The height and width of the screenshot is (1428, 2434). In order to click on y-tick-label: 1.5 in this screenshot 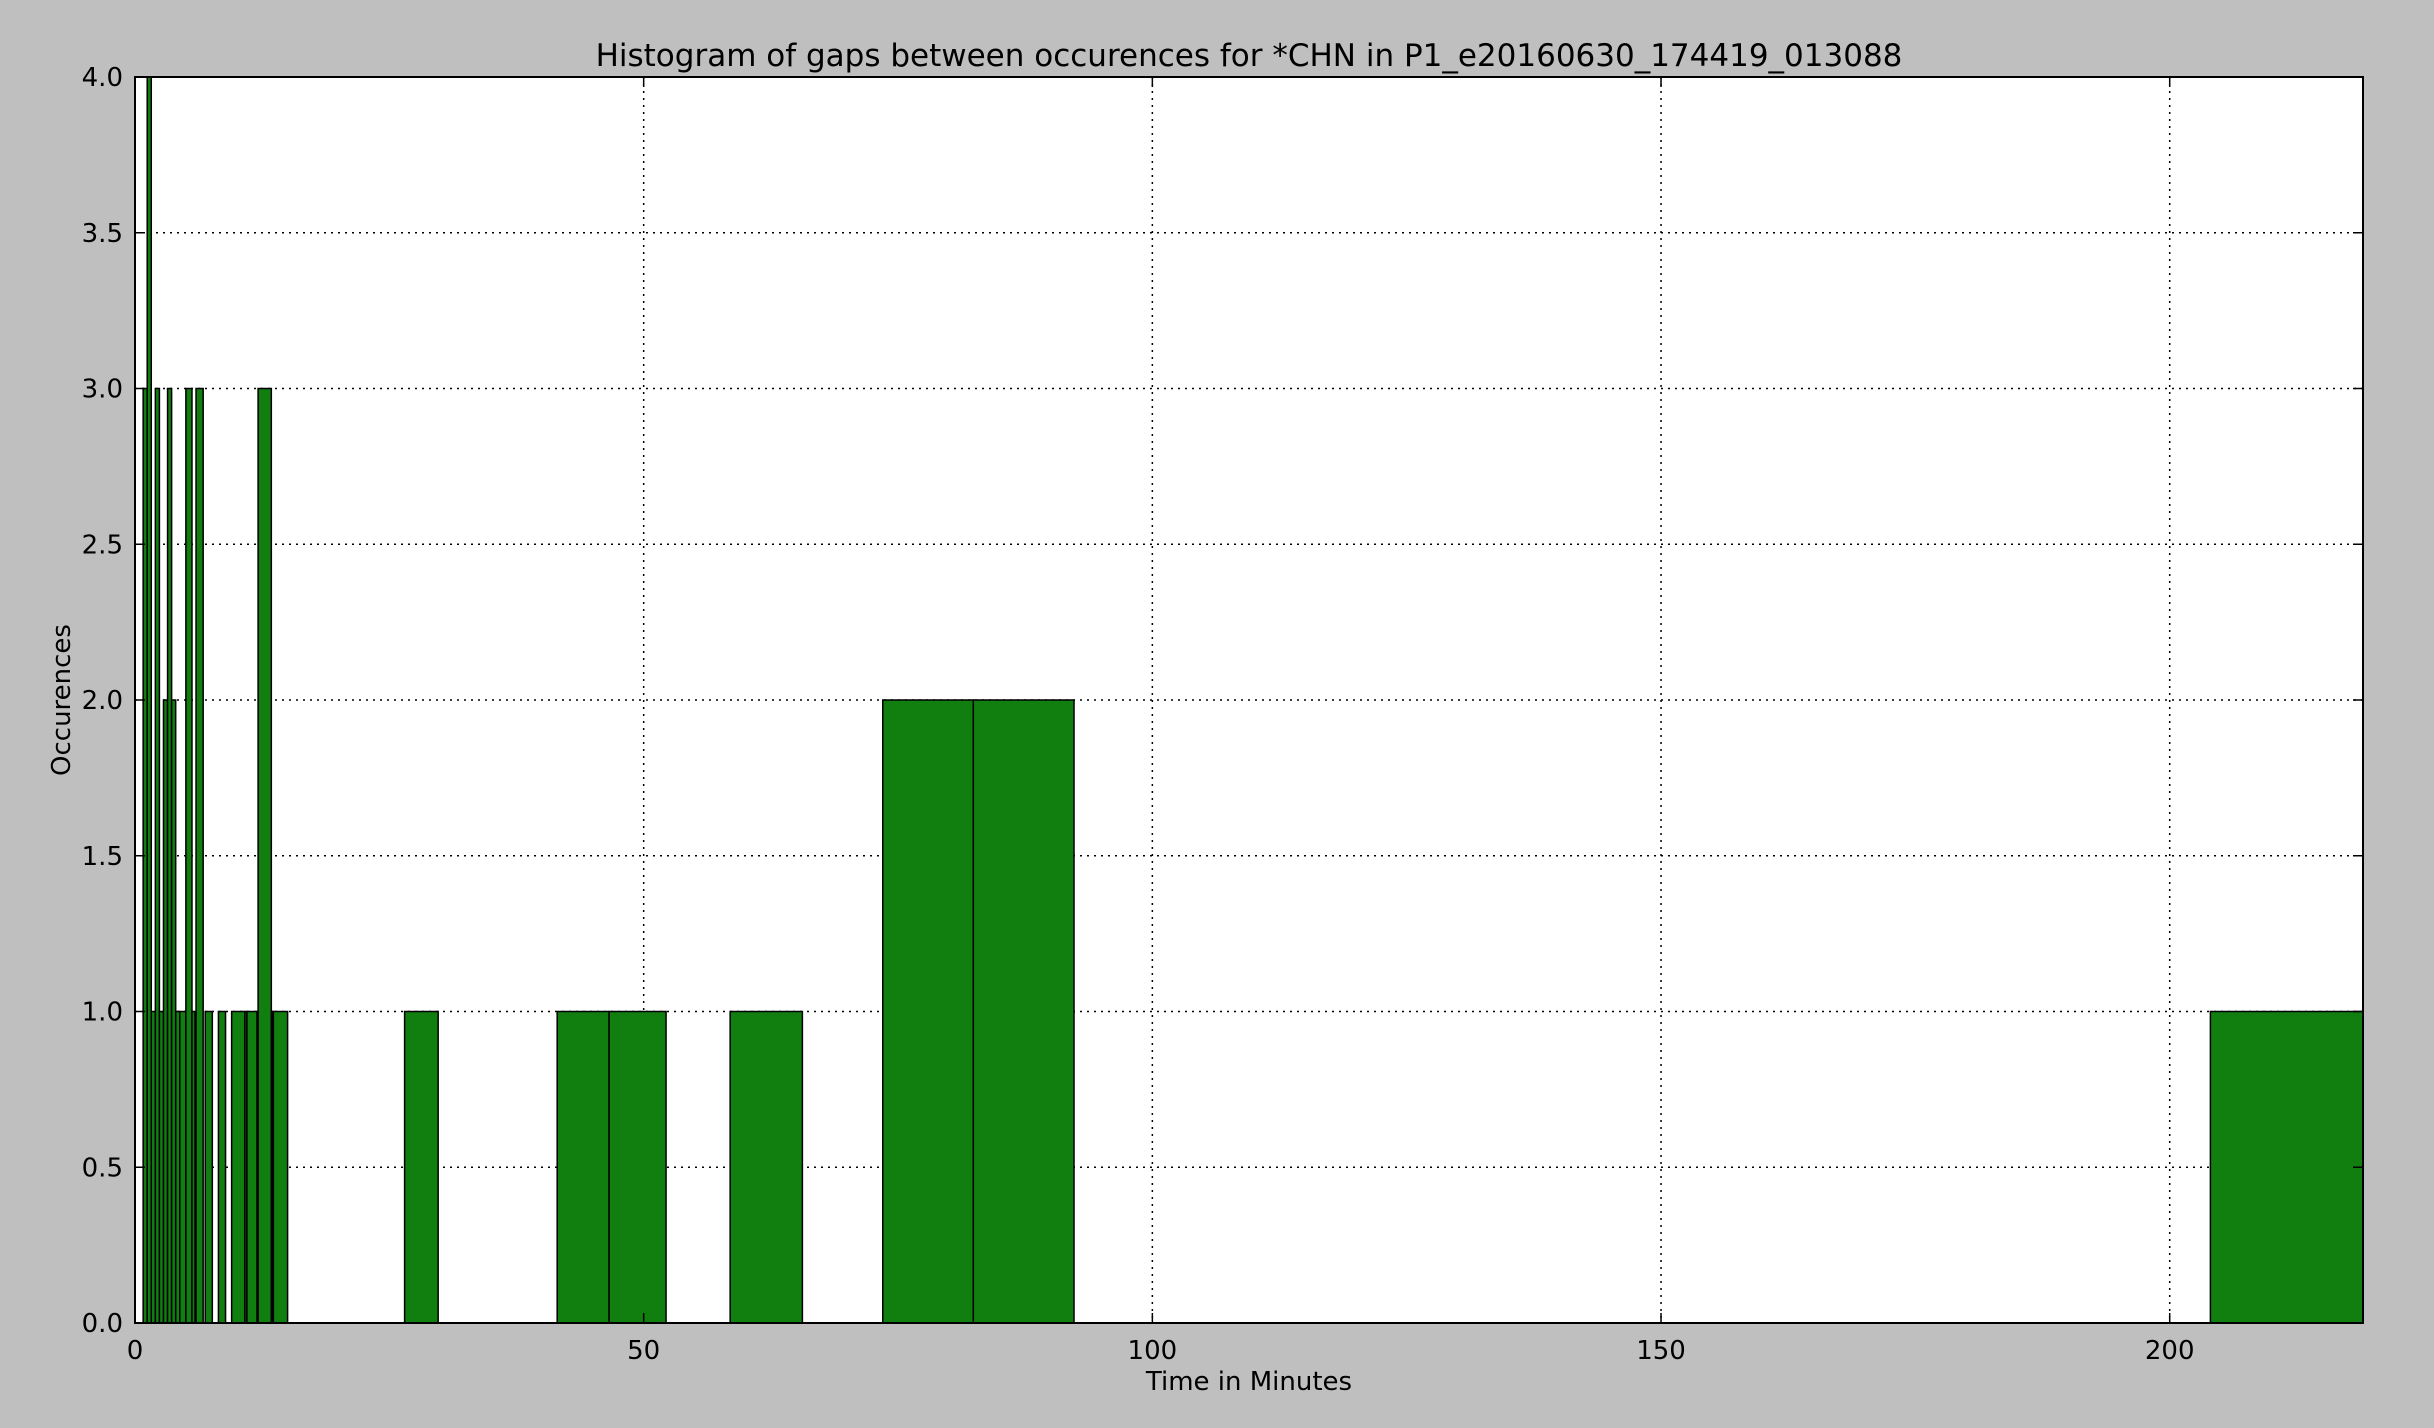, I will do `click(102, 857)`.